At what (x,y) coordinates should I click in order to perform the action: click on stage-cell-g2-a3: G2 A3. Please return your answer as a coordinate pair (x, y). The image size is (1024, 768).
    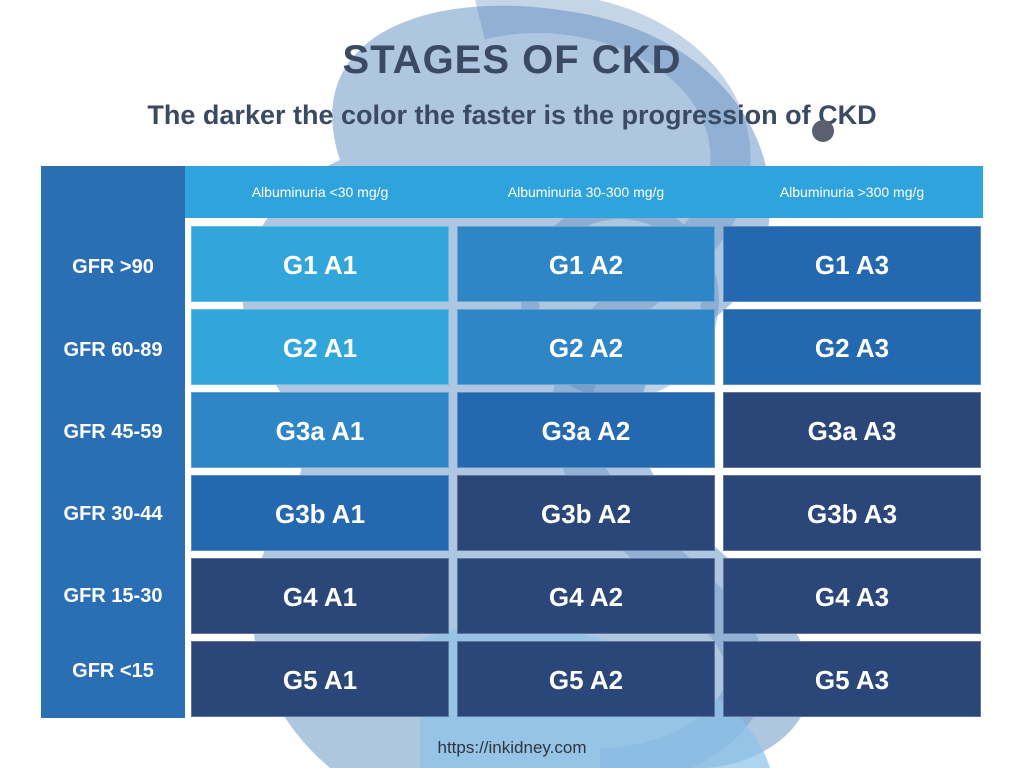
    Looking at the image, I should click on (852, 347).